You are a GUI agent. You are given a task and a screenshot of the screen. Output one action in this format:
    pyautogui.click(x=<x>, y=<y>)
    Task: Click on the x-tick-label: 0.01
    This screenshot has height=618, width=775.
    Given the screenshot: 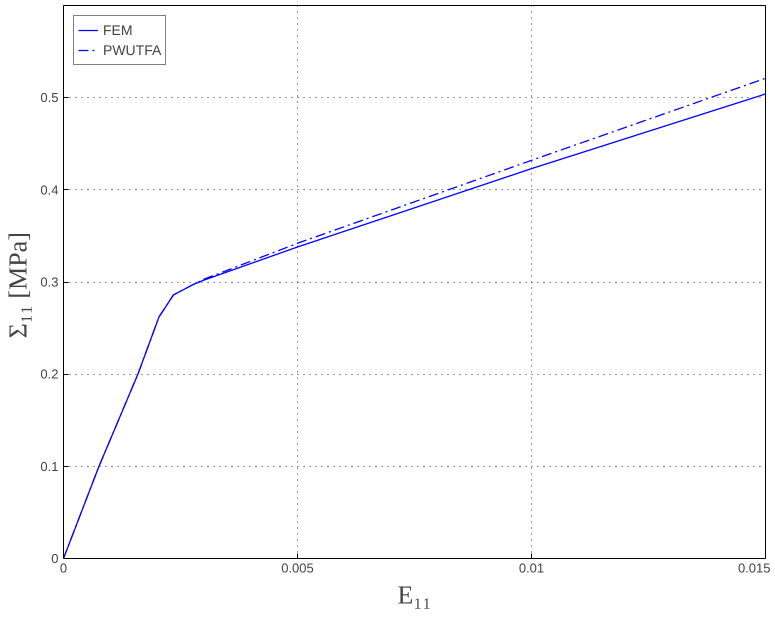 What is the action you would take?
    pyautogui.click(x=531, y=568)
    